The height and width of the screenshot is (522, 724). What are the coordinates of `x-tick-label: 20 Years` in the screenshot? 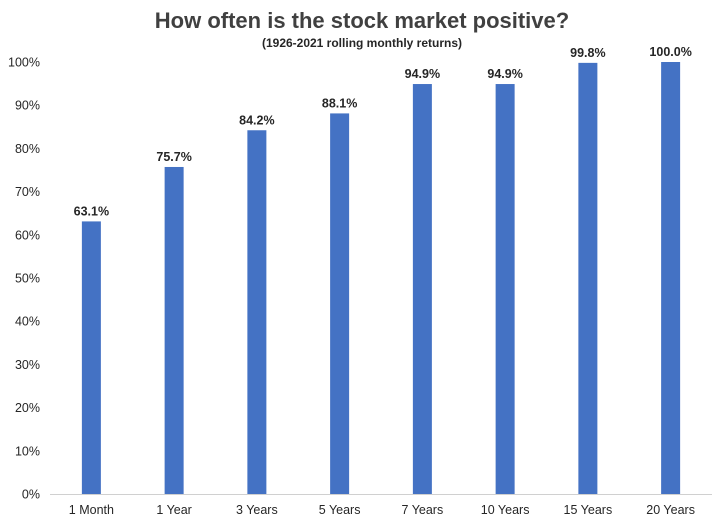 It's located at (670, 510).